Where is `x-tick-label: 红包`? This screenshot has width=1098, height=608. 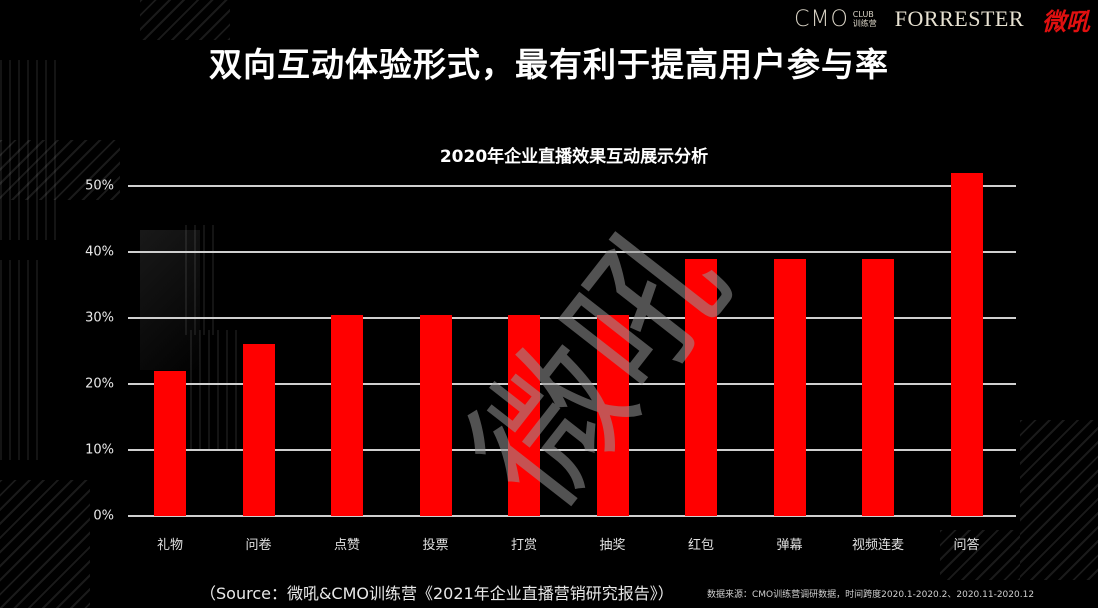 x-tick-label: 红包 is located at coordinates (700, 545).